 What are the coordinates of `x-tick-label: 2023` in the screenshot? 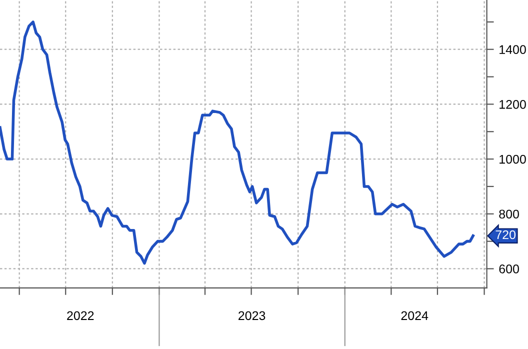 It's located at (252, 315).